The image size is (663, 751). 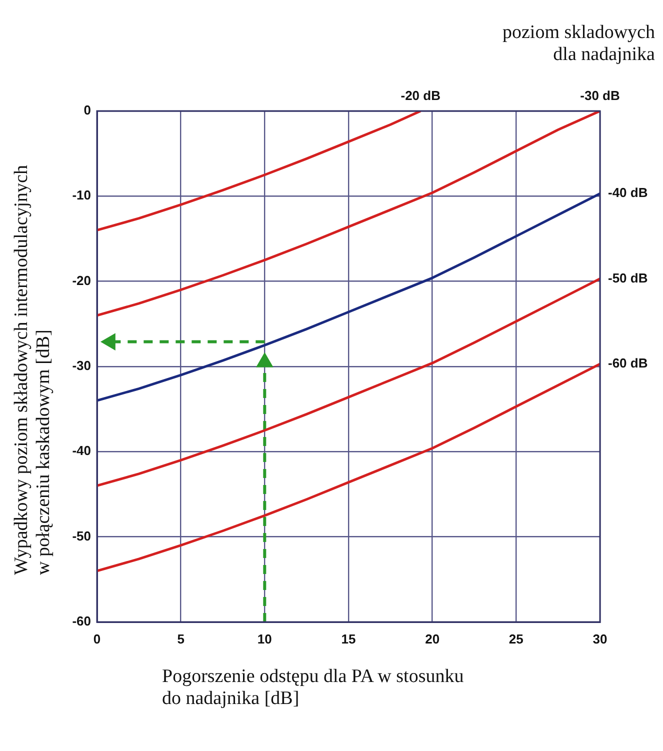 I want to click on y-axis-title: Wypadkowy poziom składowych intermodulacyjnych w połączeniu kaskadowym [dB], so click(x=33, y=370).